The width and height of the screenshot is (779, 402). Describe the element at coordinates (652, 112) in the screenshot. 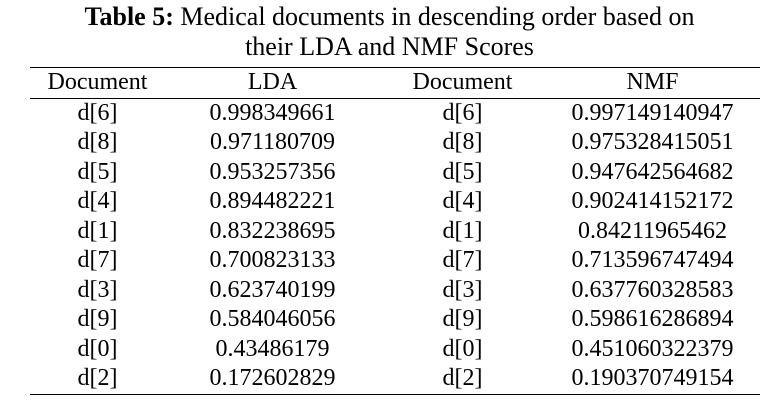

I see `table-cell: 0.997149140947` at that location.